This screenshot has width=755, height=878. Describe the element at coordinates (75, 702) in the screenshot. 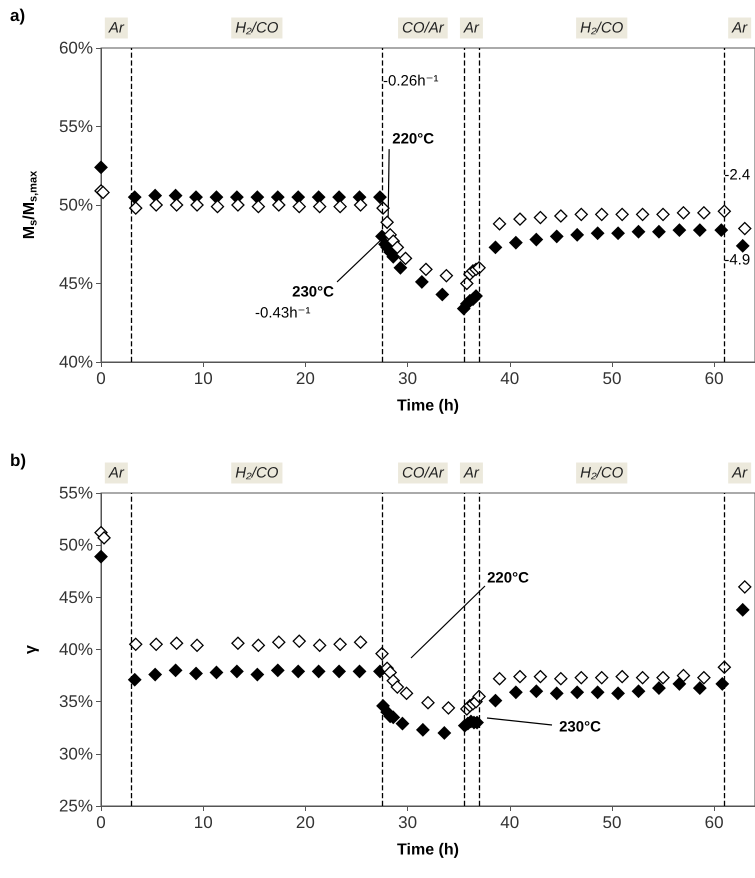

I see `y-tick-label: 35%` at that location.